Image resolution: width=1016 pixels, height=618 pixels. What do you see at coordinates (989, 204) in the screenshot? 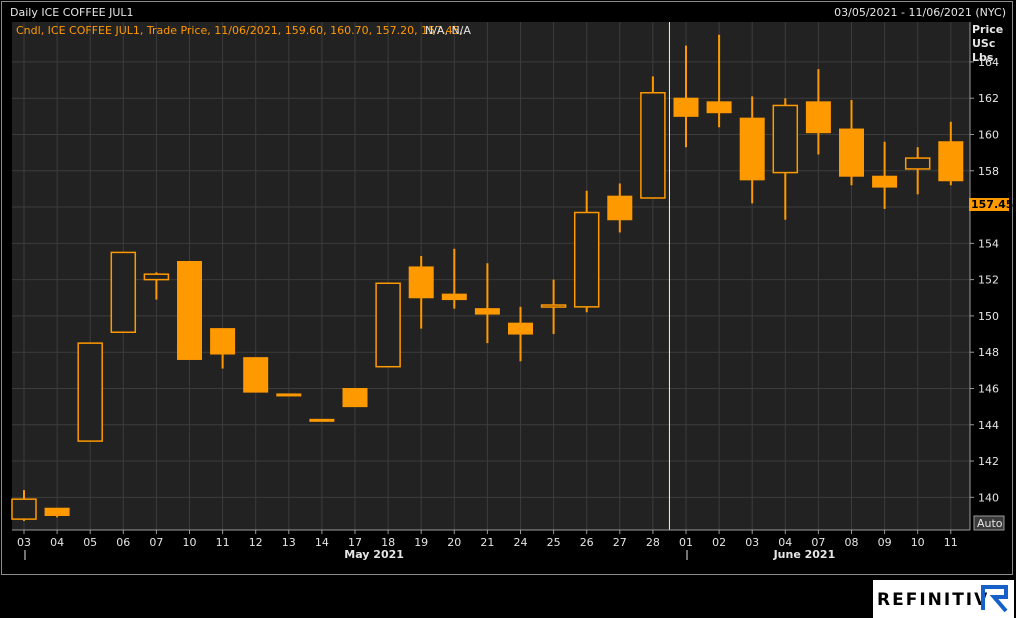
I see `last-price-tag-bg` at bounding box center [989, 204].